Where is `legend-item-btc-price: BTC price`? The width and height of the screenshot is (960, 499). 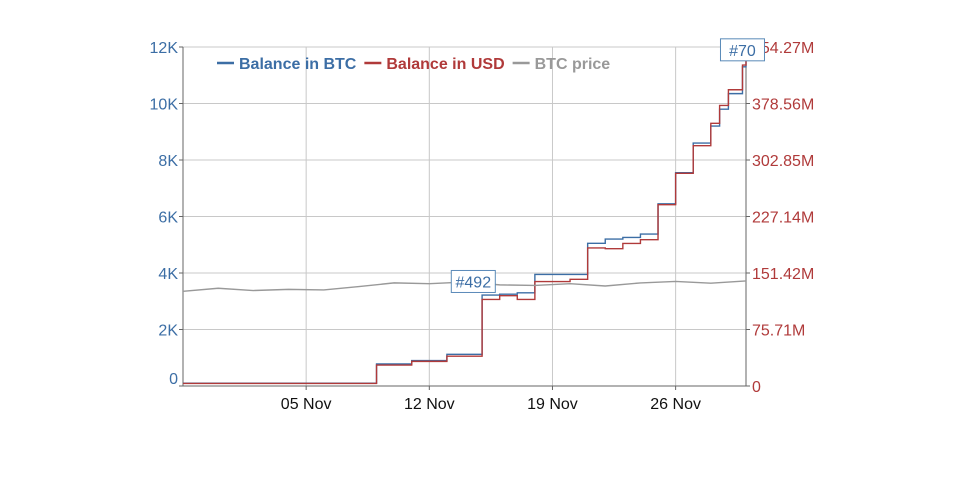 legend-item-btc-price: BTC price is located at coordinates (561, 64).